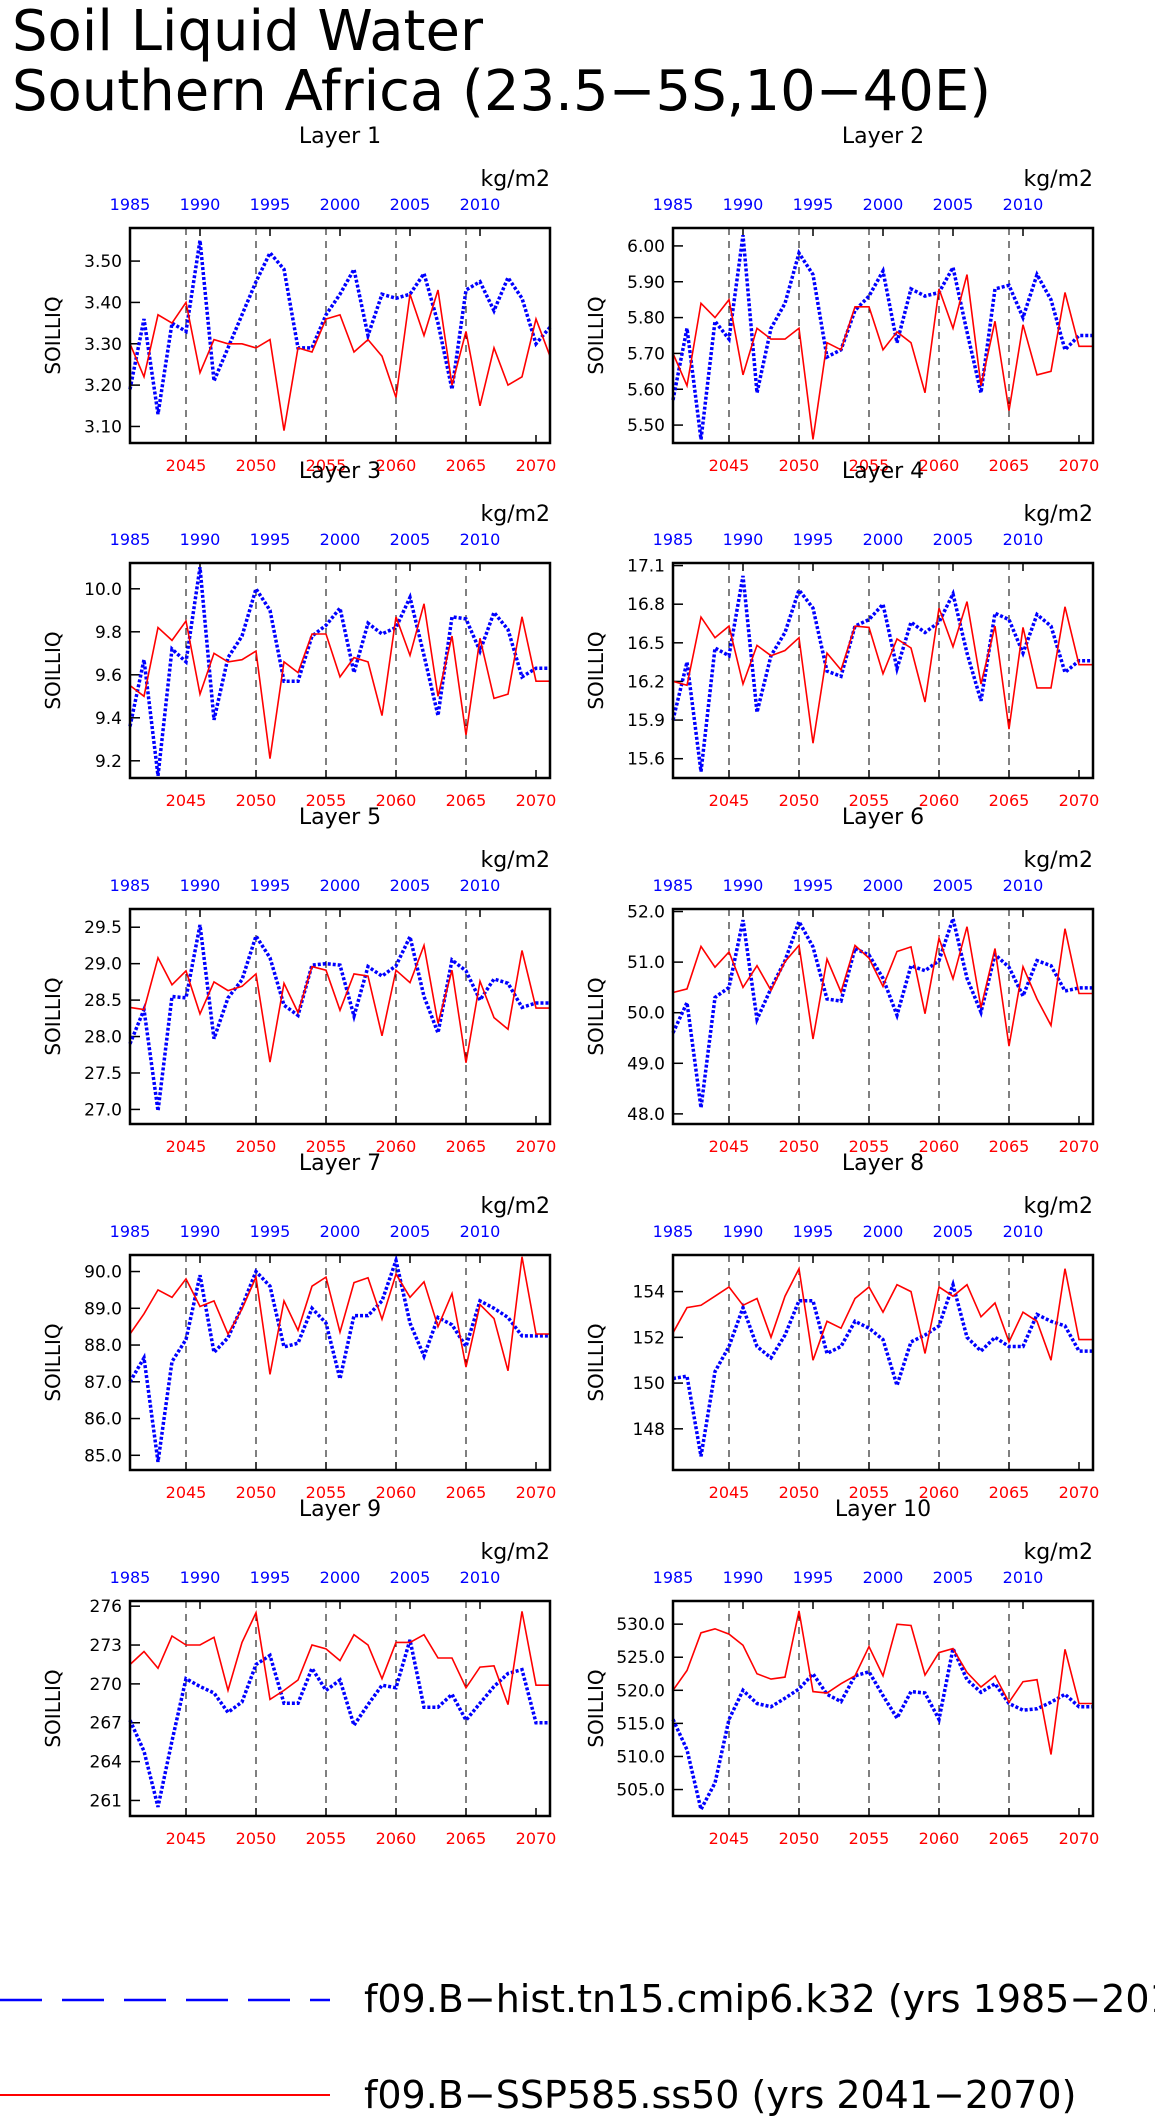 The height and width of the screenshot is (2119, 1155). Describe the element at coordinates (649, 1338) in the screenshot. I see `y-tick-label: 152` at that location.